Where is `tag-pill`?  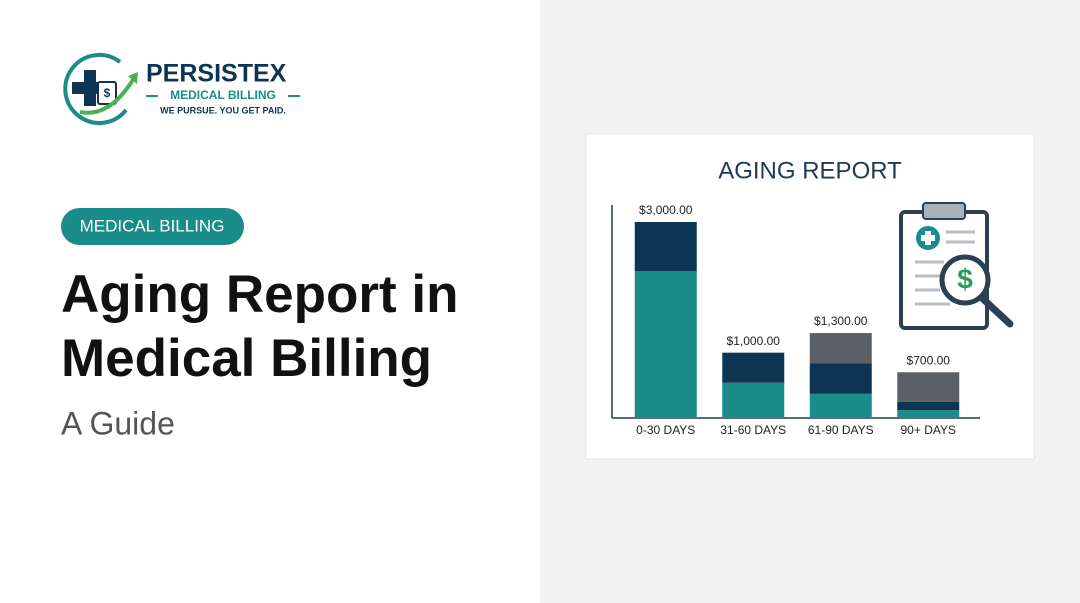
tag-pill is located at coordinates (152, 226).